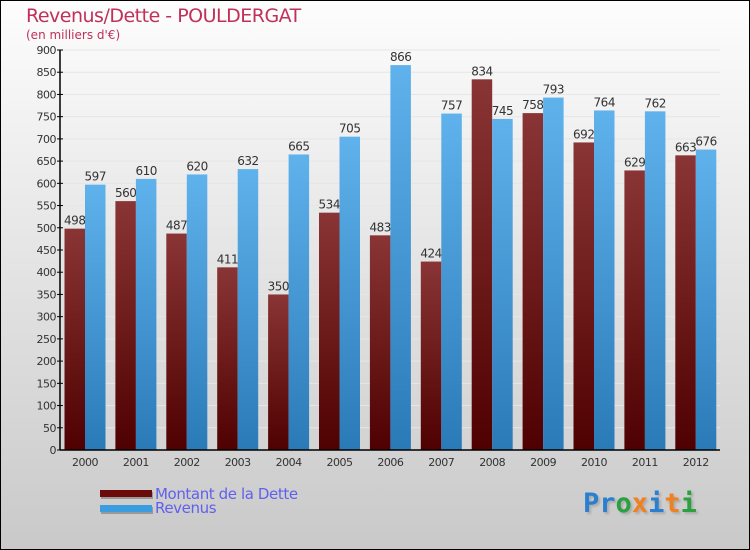 The image size is (750, 550). Describe the element at coordinates (187, 462) in the screenshot. I see `x-tick-label: 2002` at that location.